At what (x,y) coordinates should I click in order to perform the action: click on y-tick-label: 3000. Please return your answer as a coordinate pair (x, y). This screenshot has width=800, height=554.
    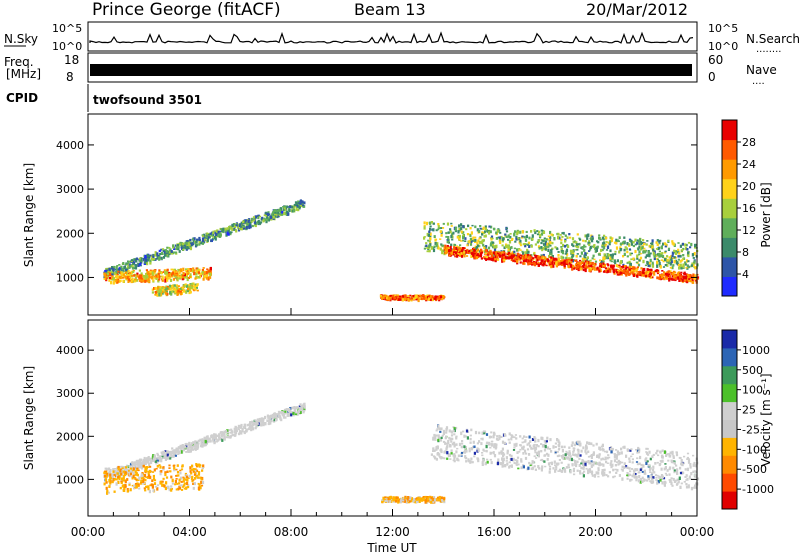
    Looking at the image, I should click on (70, 189).